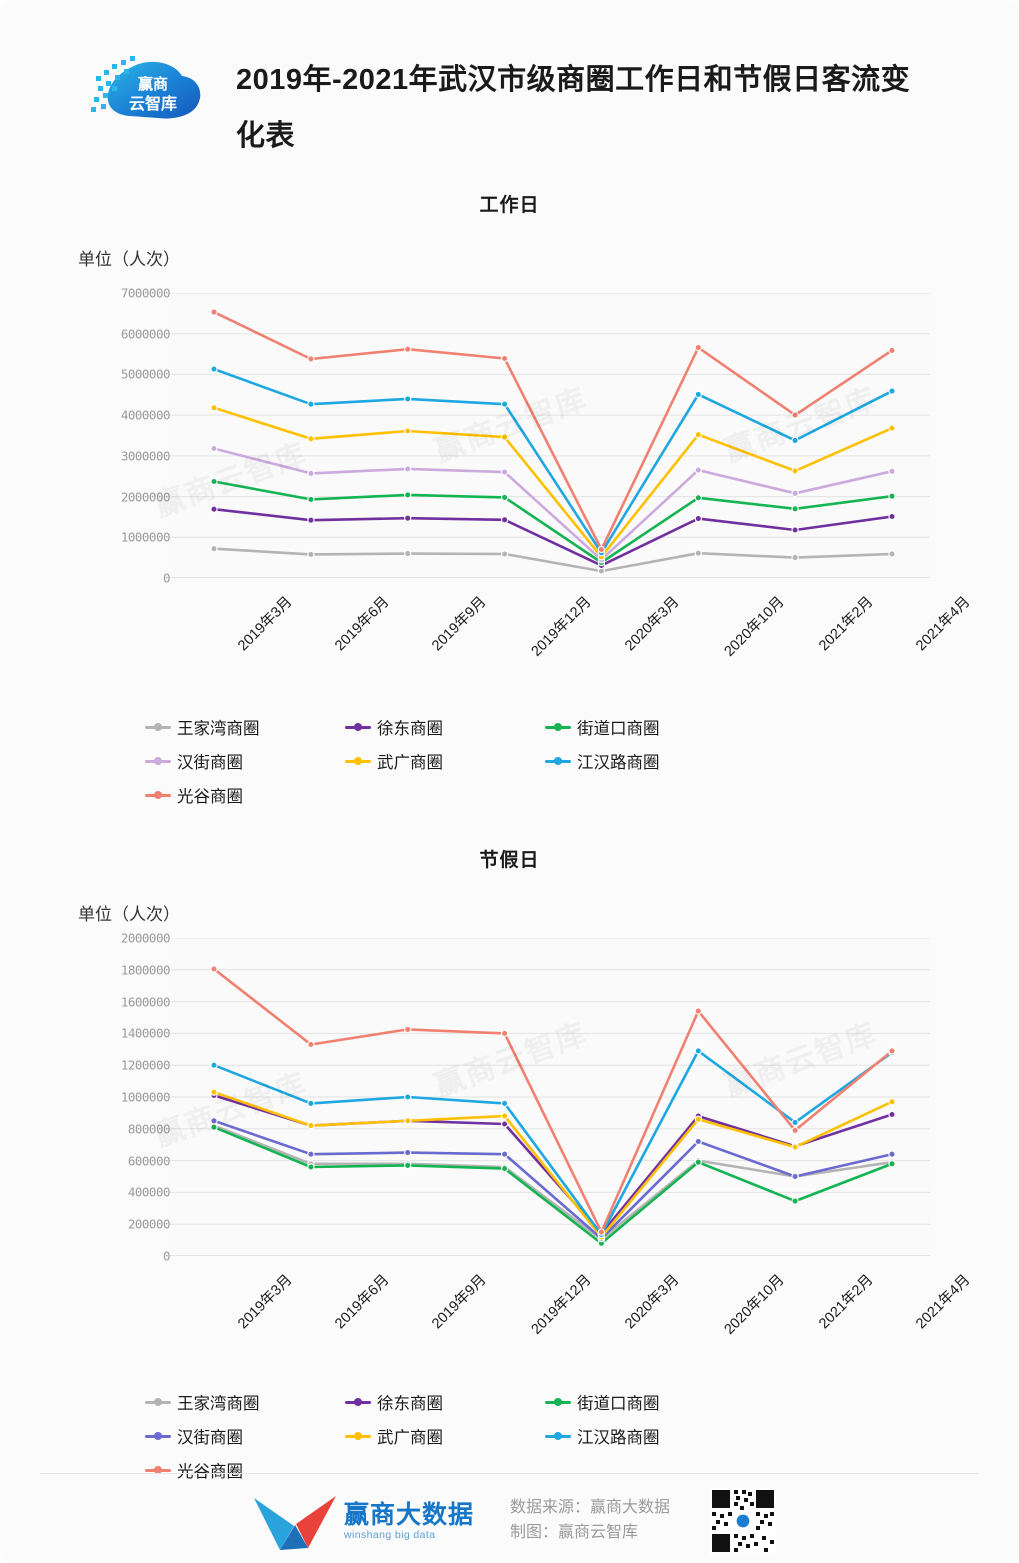  Describe the element at coordinates (295, 1521) in the screenshot. I see `winshang-bigdata-logo` at that location.